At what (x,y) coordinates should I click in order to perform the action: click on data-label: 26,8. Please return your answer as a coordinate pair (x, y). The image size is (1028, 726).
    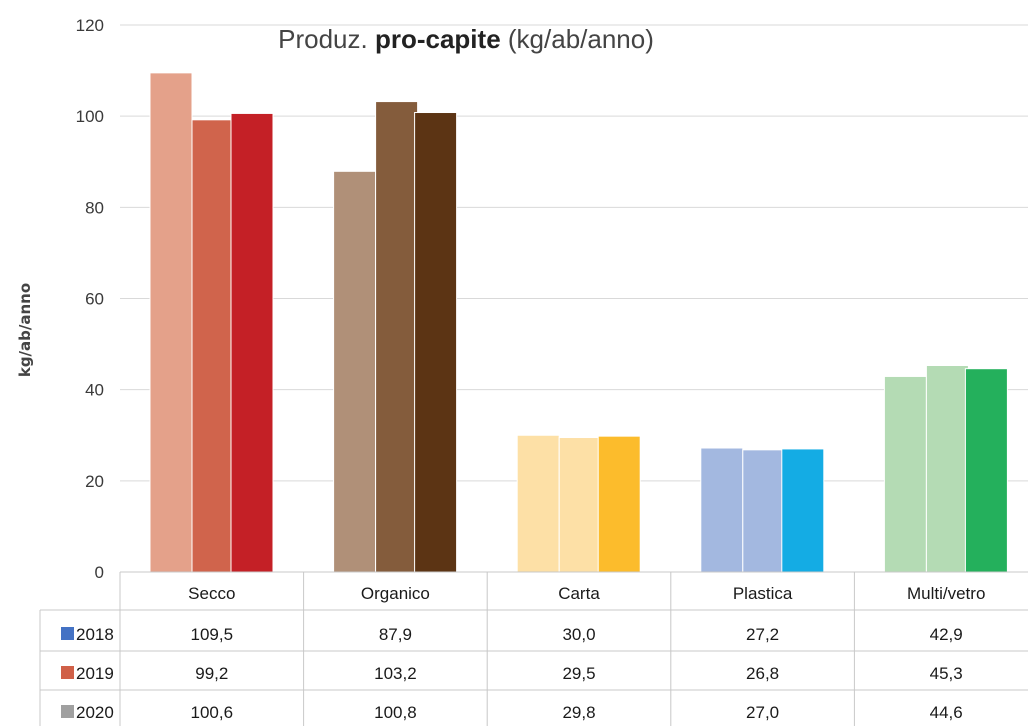
    Looking at the image, I should click on (762, 673).